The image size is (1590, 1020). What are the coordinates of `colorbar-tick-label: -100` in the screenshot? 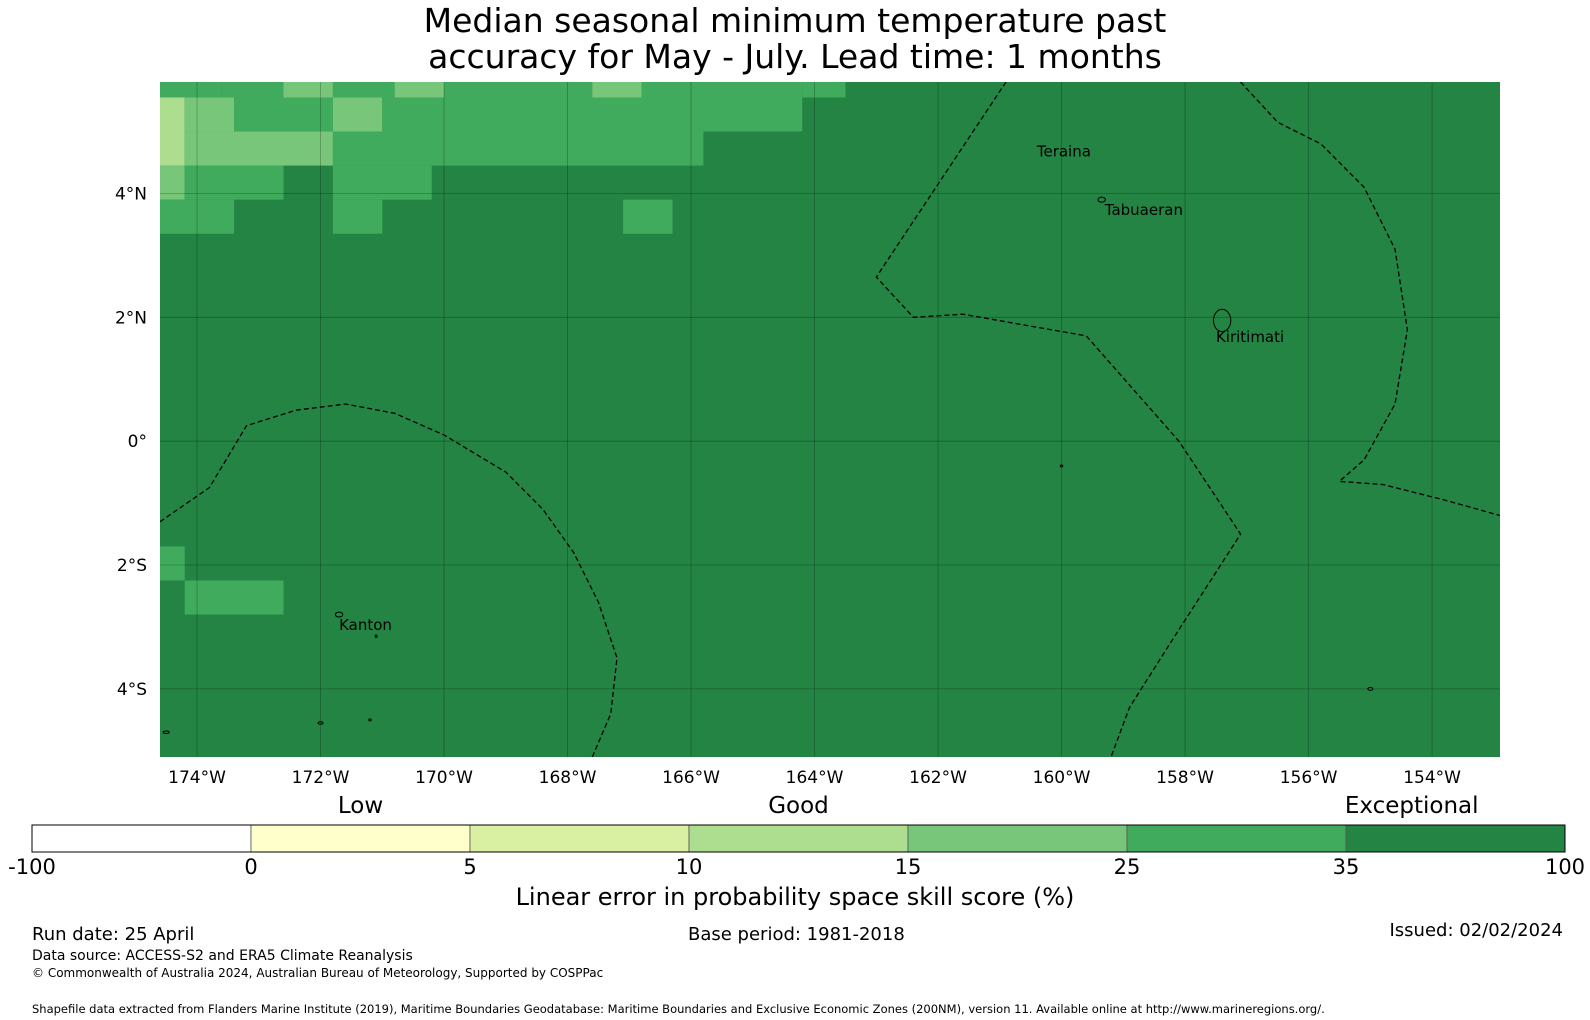 It's located at (32, 867).